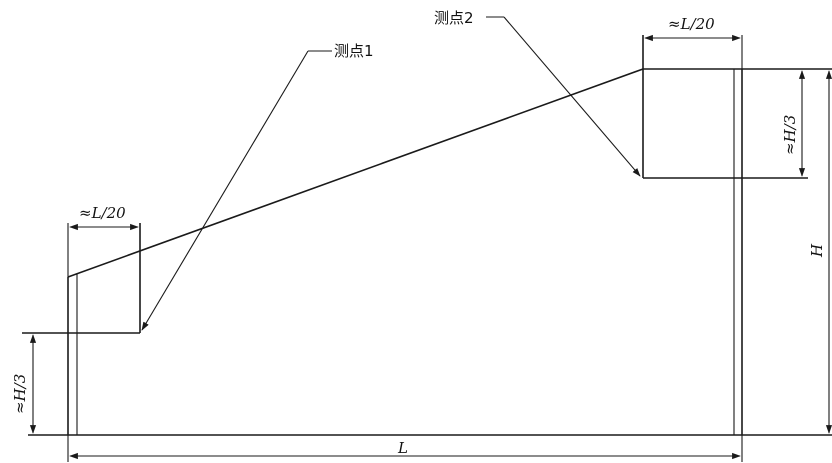 This screenshot has width=832, height=463. What do you see at coordinates (20, 394) in the screenshot?
I see `dim-left-height-label: ≈H/3` at bounding box center [20, 394].